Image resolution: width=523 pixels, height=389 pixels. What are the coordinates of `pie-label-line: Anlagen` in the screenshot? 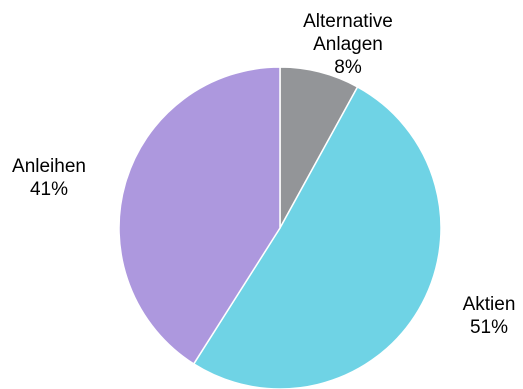 It's located at (348, 44).